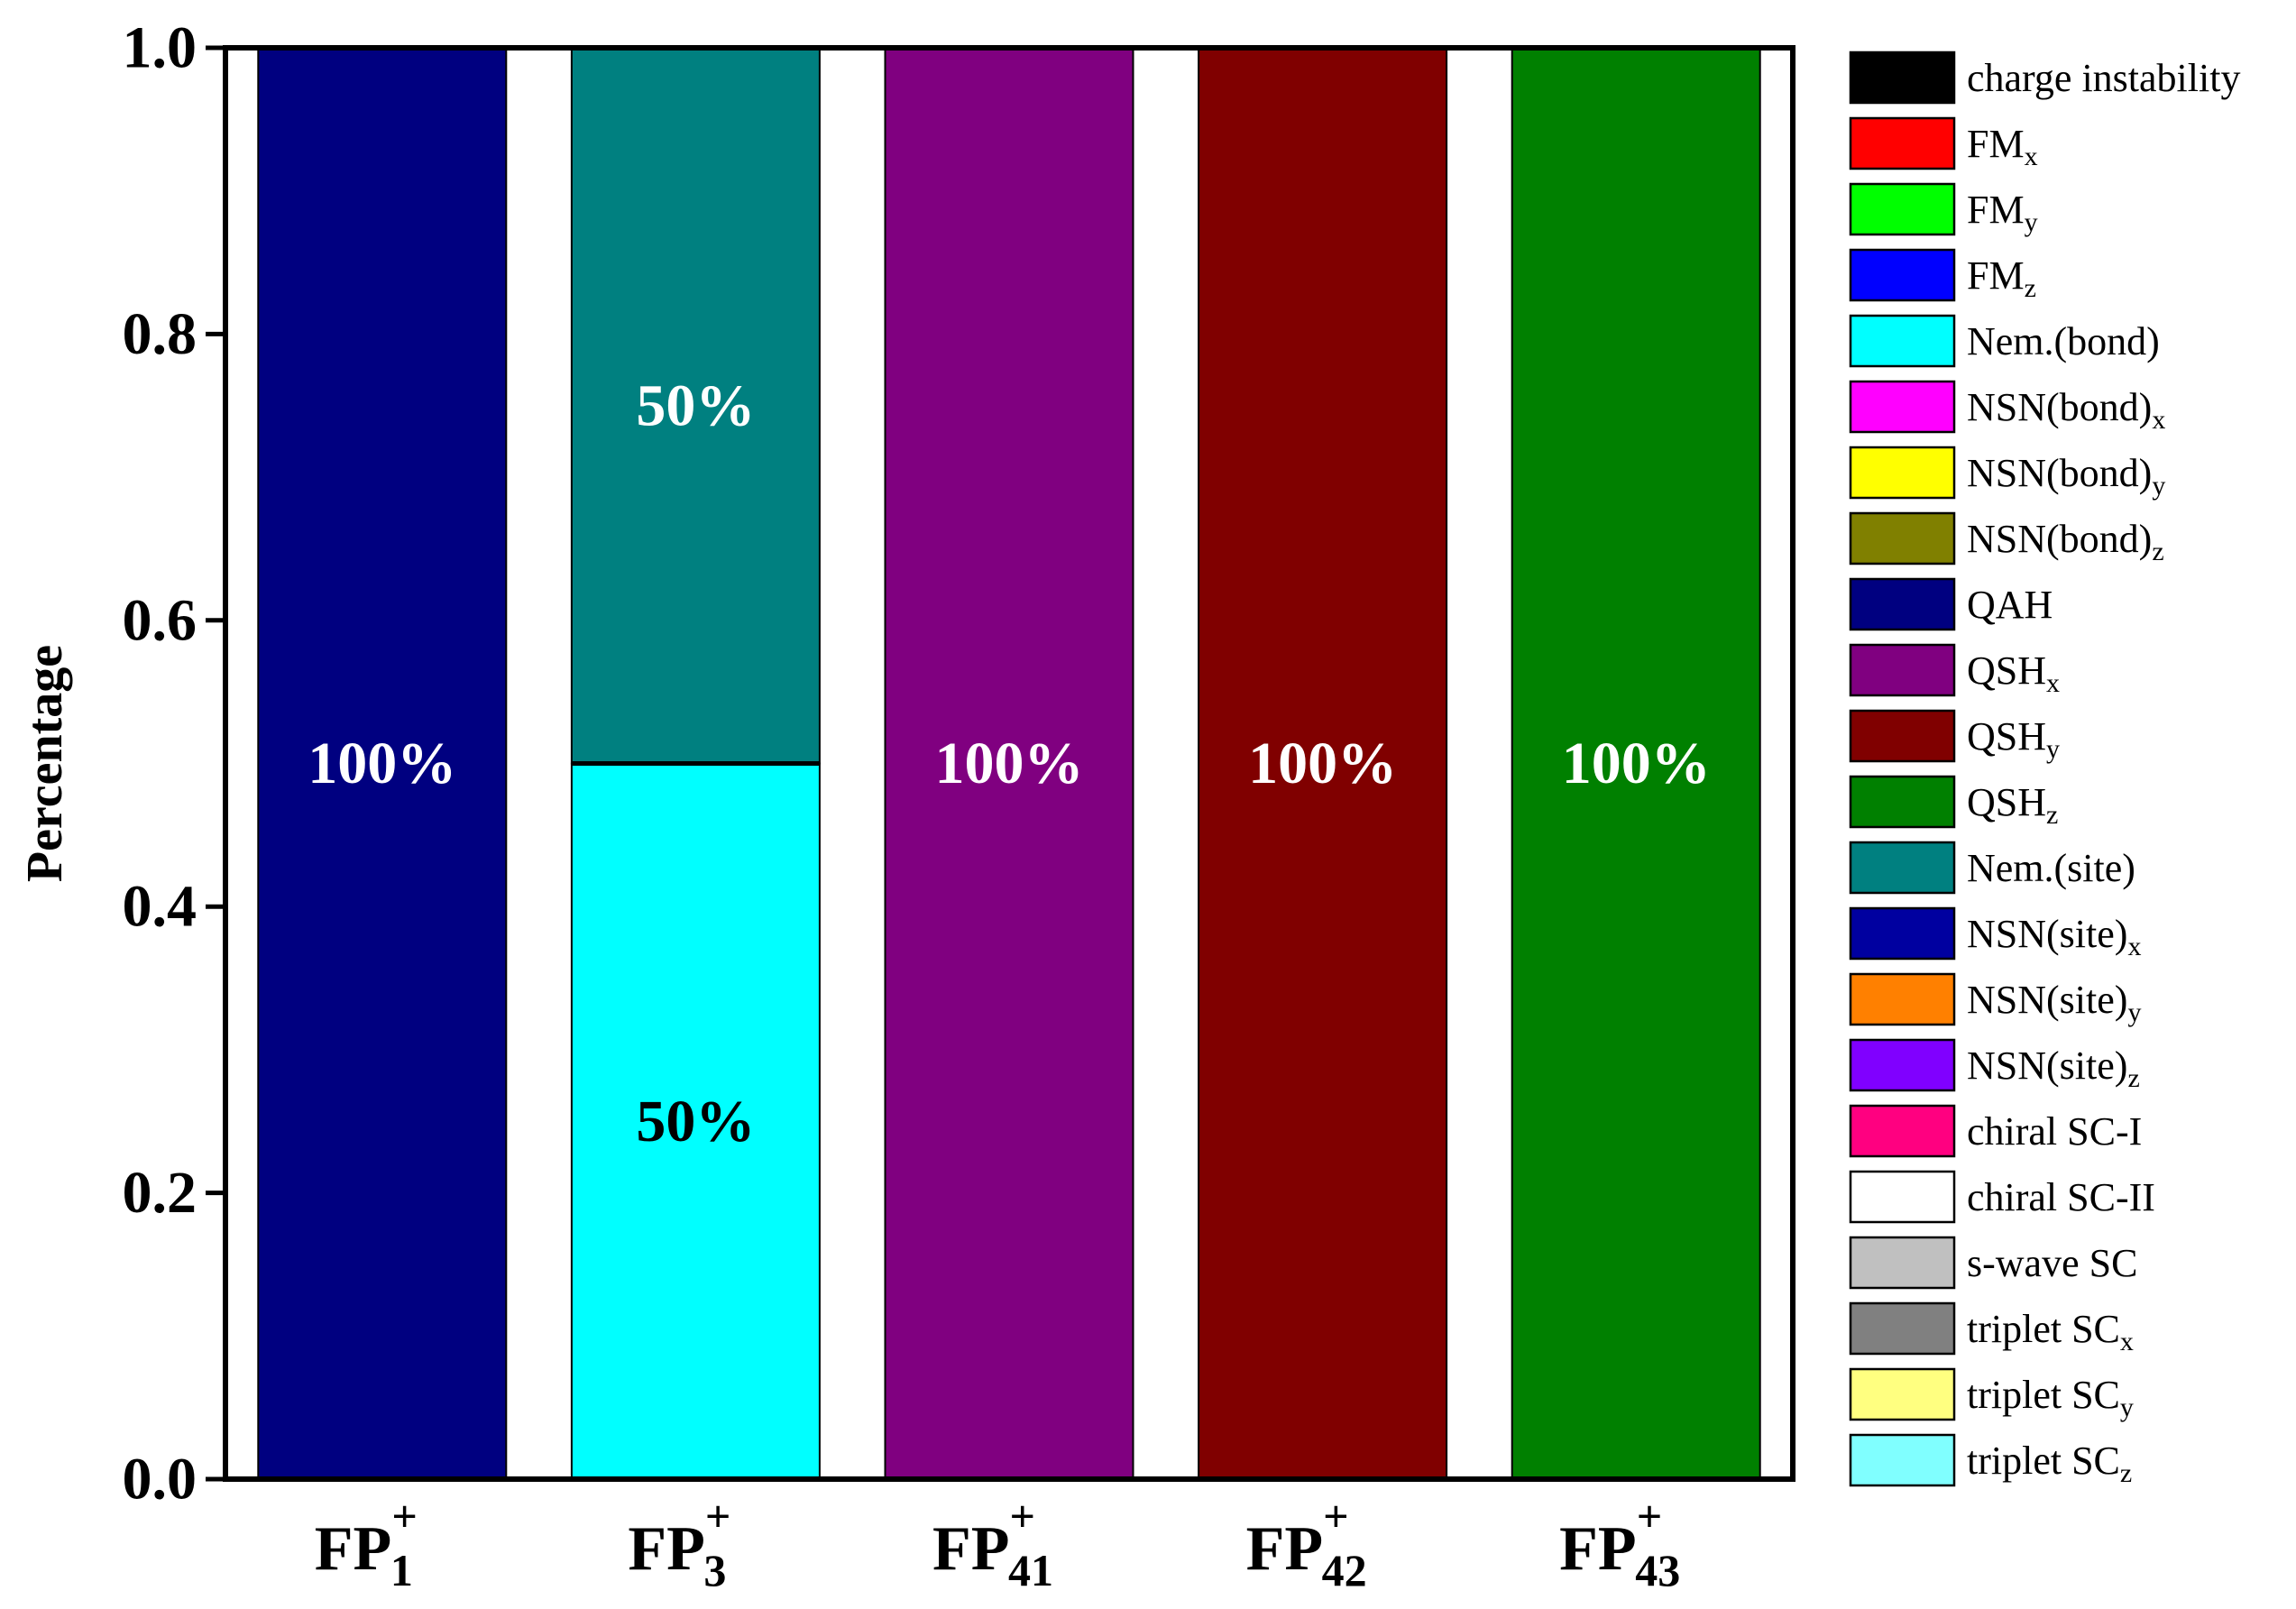 The height and width of the screenshot is (1609, 2296). Describe the element at coordinates (992, 1543) in the screenshot. I see `x-tick-label: FP+ 41` at that location.